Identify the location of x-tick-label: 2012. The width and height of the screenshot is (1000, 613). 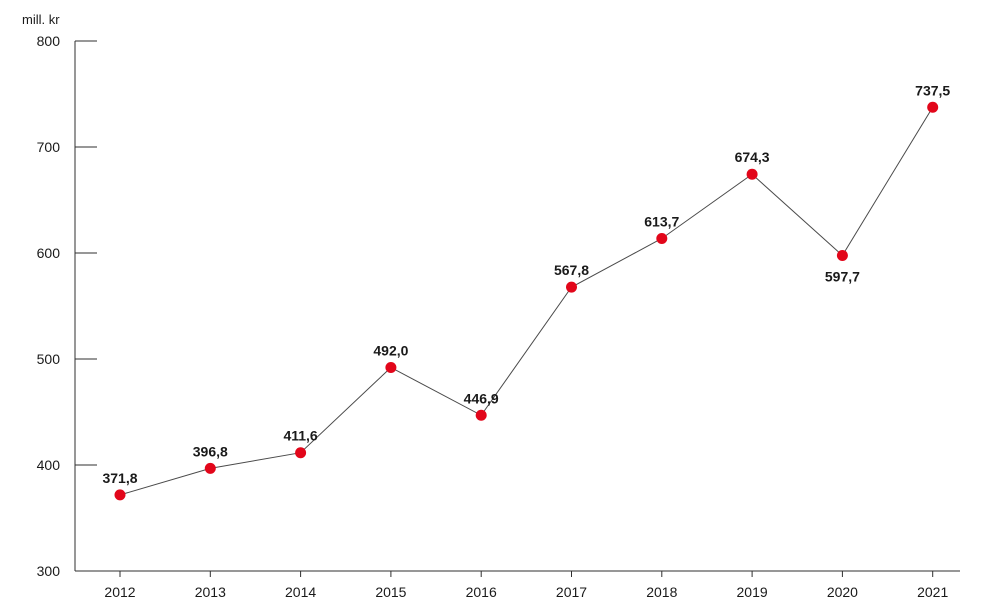
(119, 592).